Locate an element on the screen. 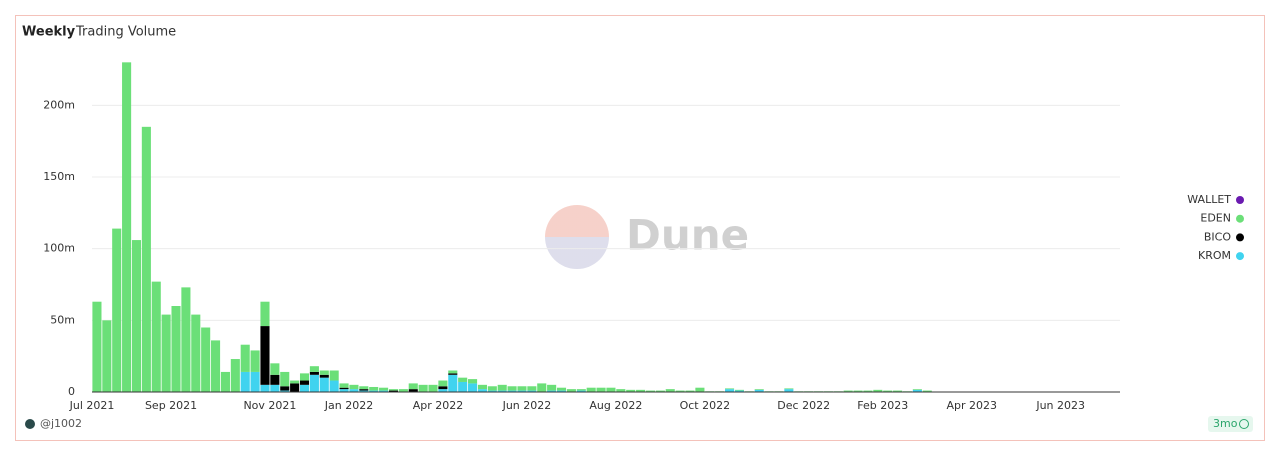  x-tick-label: Jul 2021 is located at coordinates (92, 405).